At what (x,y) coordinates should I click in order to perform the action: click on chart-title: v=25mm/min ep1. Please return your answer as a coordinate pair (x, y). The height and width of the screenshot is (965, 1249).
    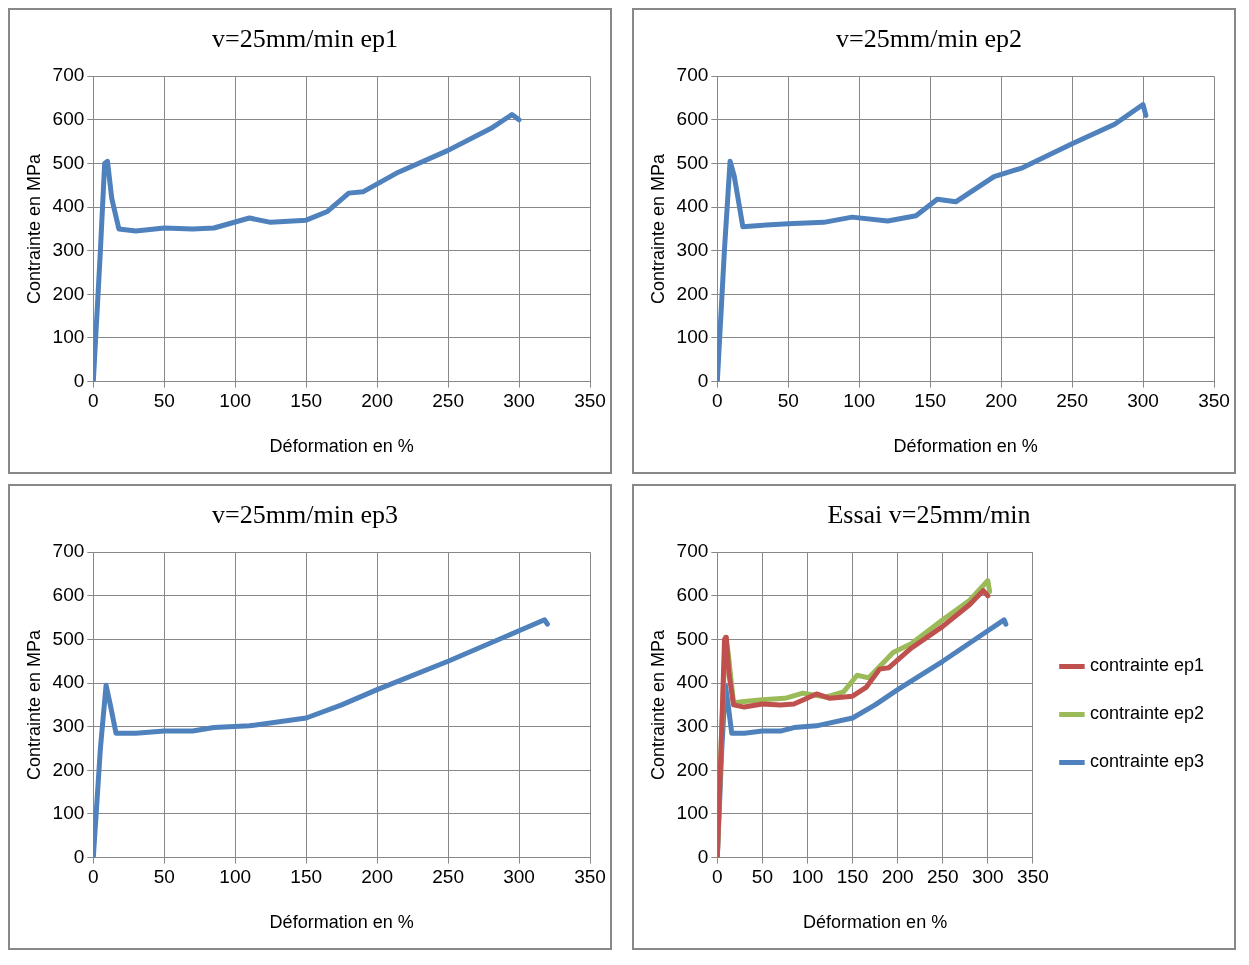
    Looking at the image, I should click on (305, 39).